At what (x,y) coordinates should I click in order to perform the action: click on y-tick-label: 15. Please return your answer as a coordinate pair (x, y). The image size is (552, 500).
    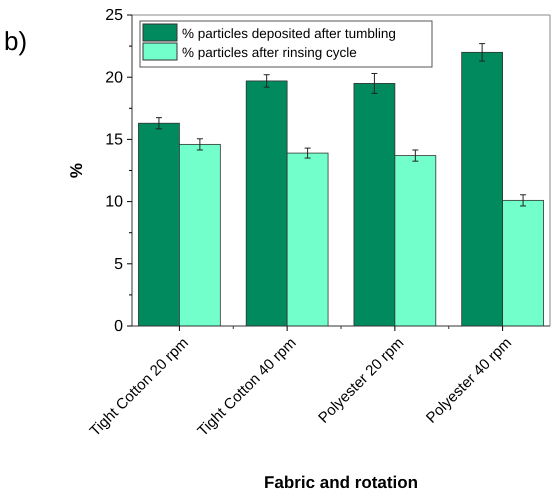
    Looking at the image, I should click on (114, 140).